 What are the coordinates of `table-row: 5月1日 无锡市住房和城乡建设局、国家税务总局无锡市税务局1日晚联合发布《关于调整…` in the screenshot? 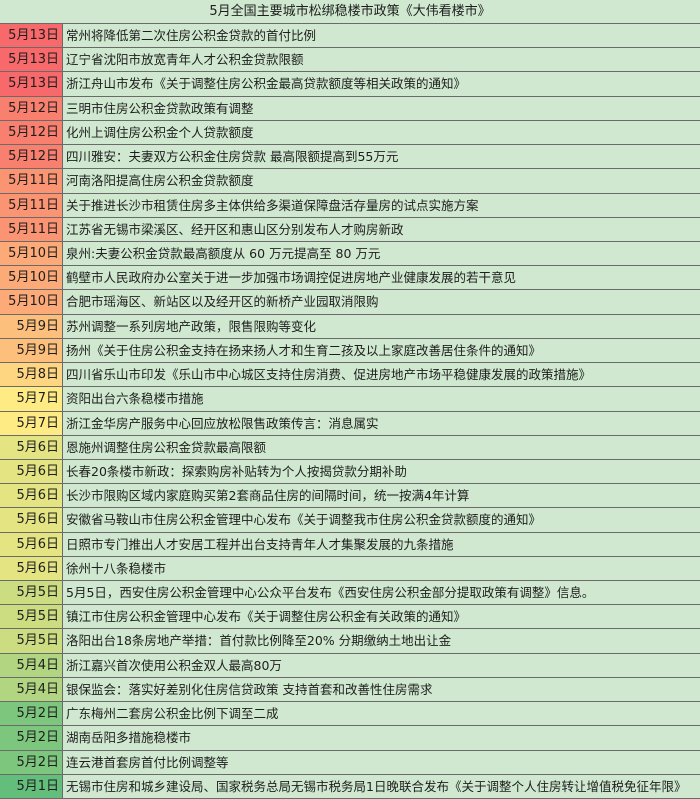 It's located at (350, 786).